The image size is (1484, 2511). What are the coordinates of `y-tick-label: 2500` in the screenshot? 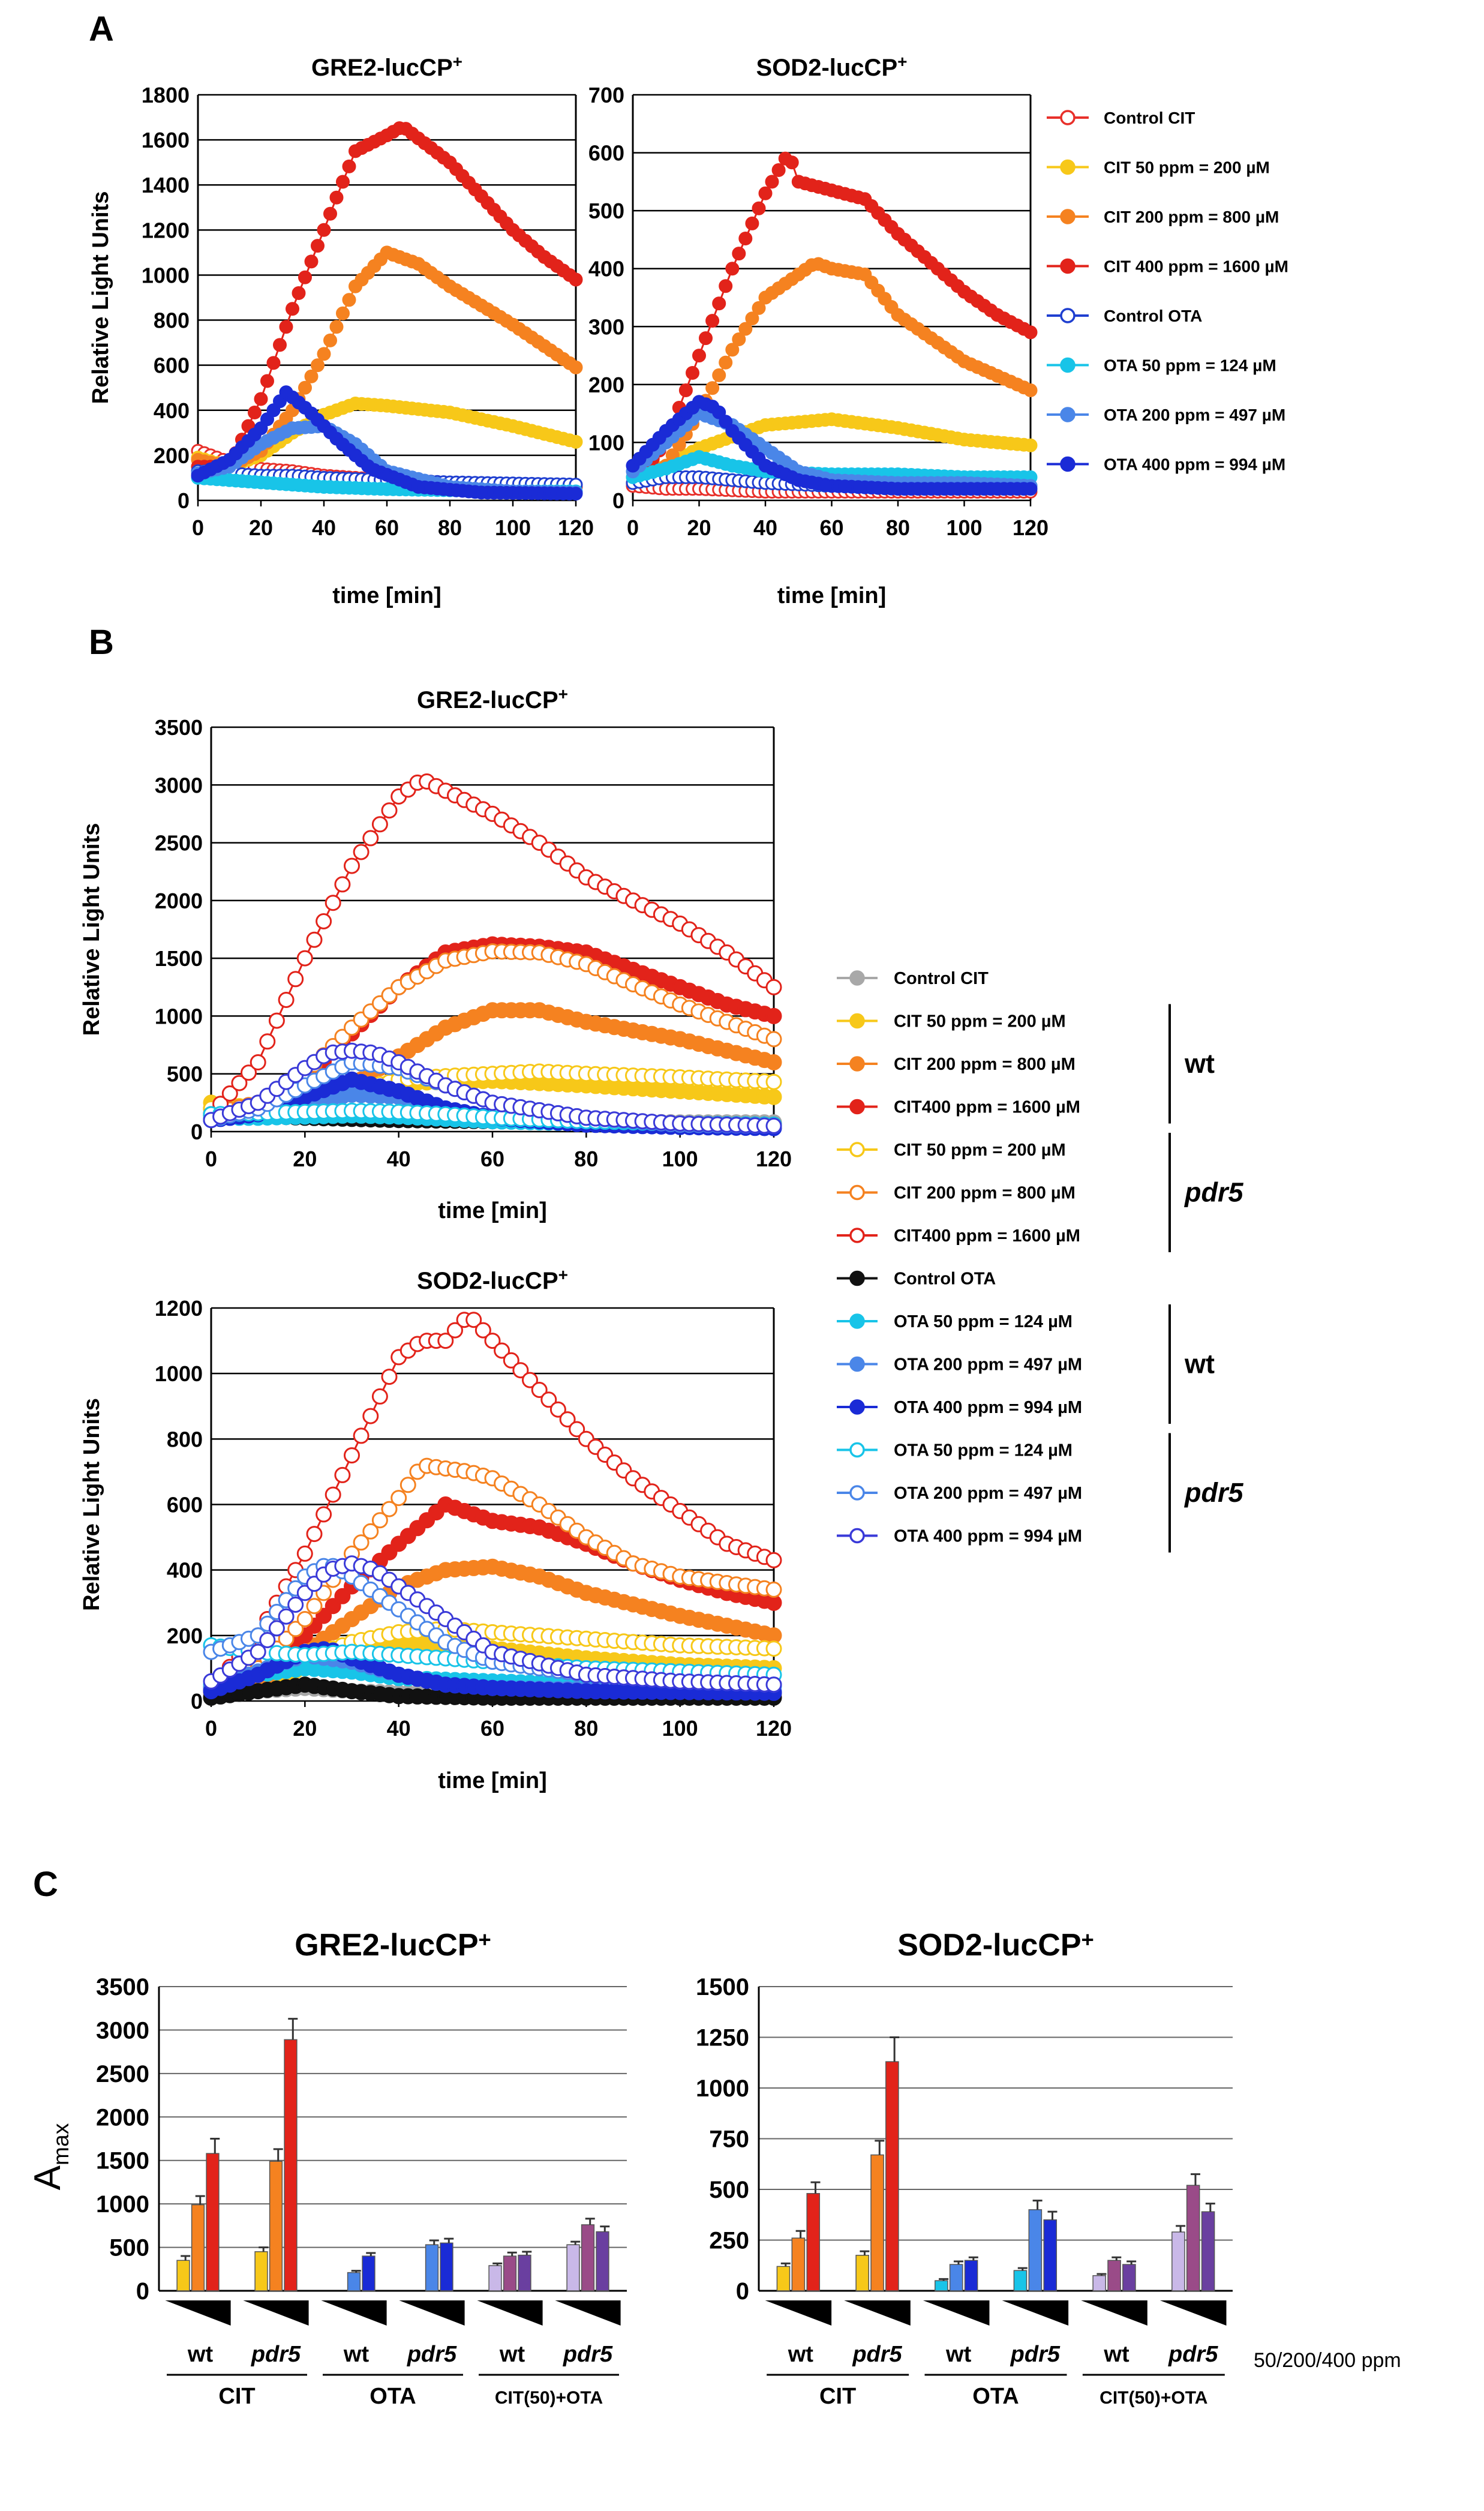 It's located at (122, 2074).